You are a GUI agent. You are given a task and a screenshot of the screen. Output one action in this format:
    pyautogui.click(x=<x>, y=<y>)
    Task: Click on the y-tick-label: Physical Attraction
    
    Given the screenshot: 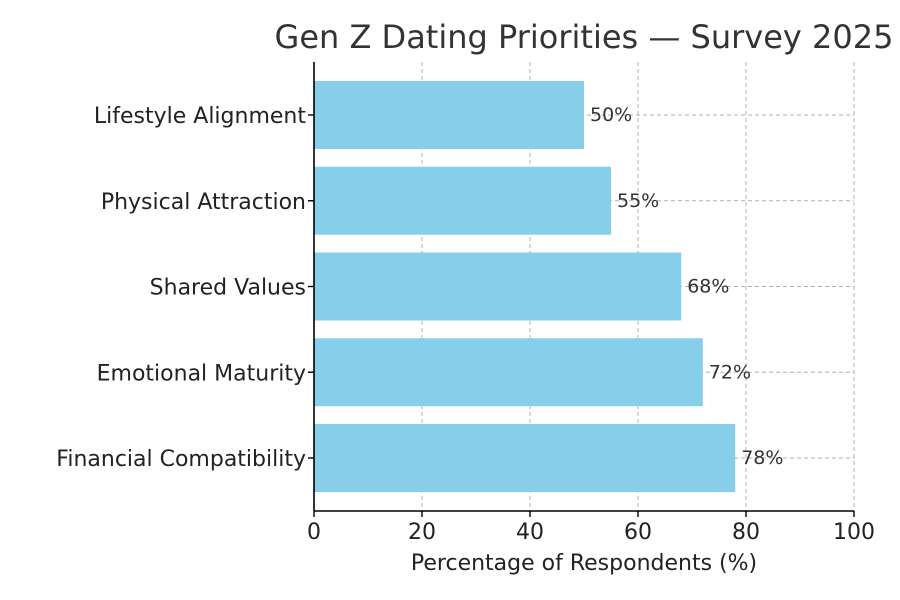 What is the action you would take?
    pyautogui.click(x=203, y=202)
    